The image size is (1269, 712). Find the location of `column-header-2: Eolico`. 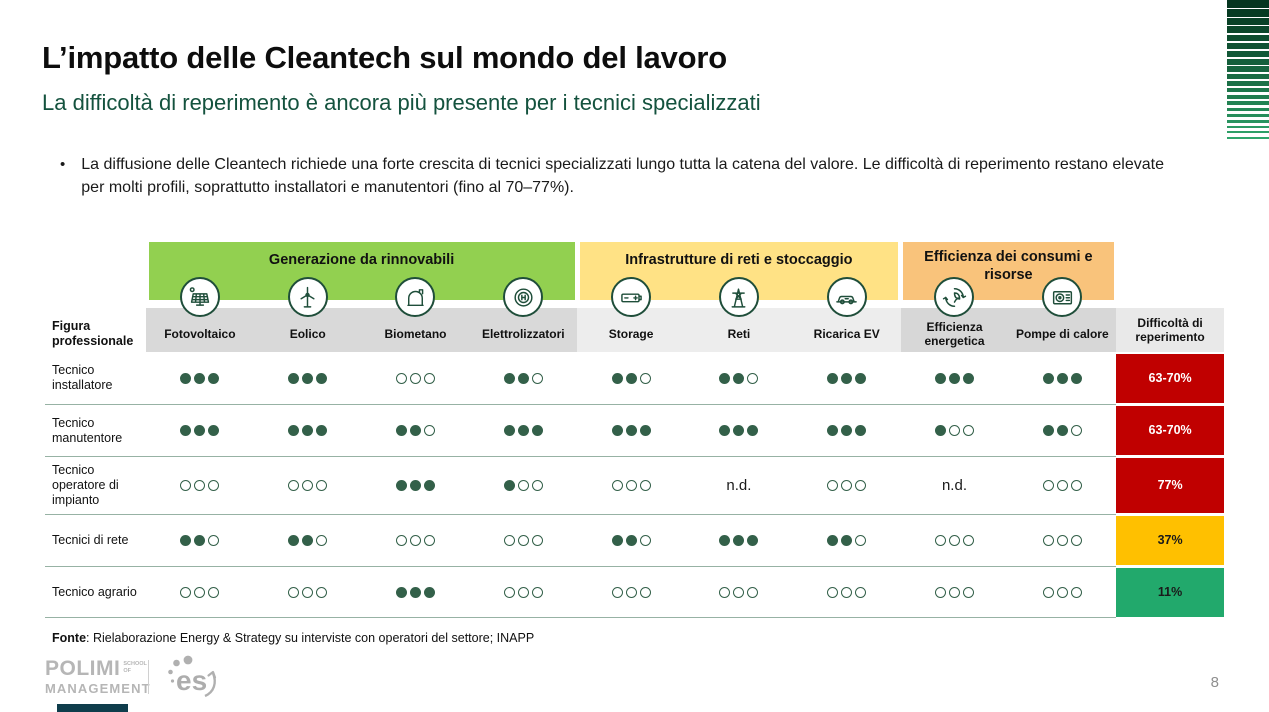

column-header-2: Eolico is located at coordinates (307, 314).